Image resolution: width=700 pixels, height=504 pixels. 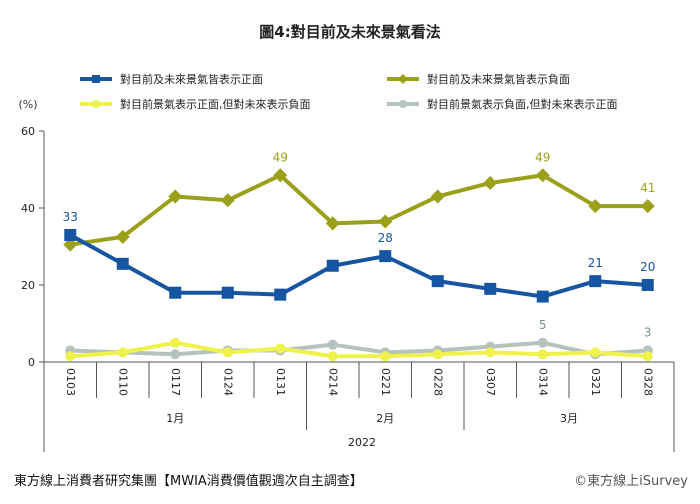 I want to click on y-tick-label: 40, so click(x=28, y=208).